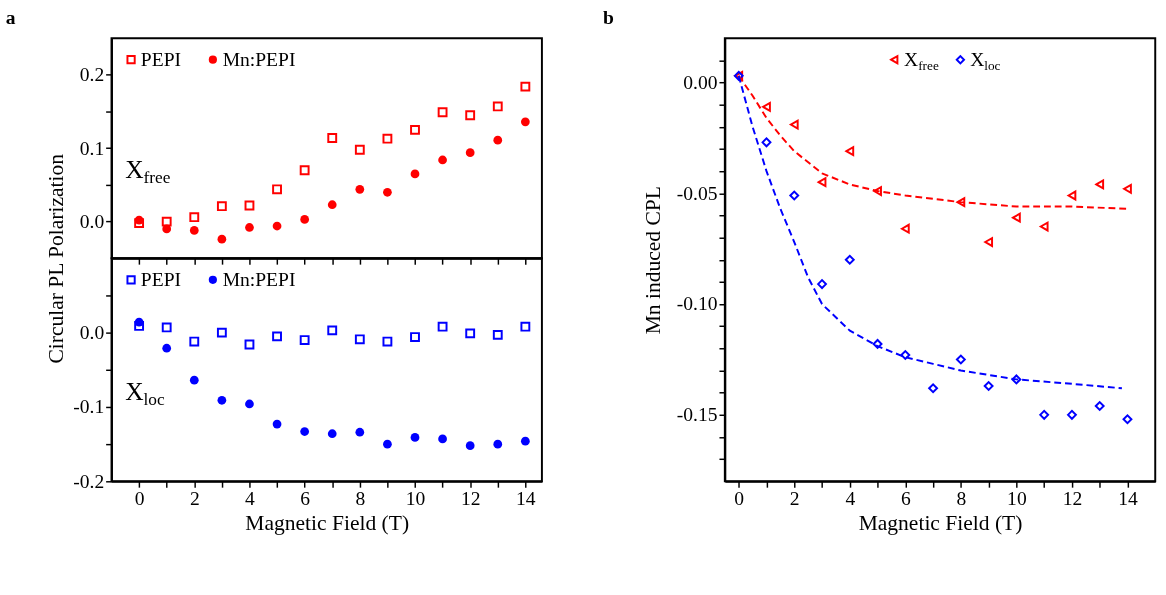  Describe the element at coordinates (89, 407) in the screenshot. I see `y-tick-label: -0.1` at that location.